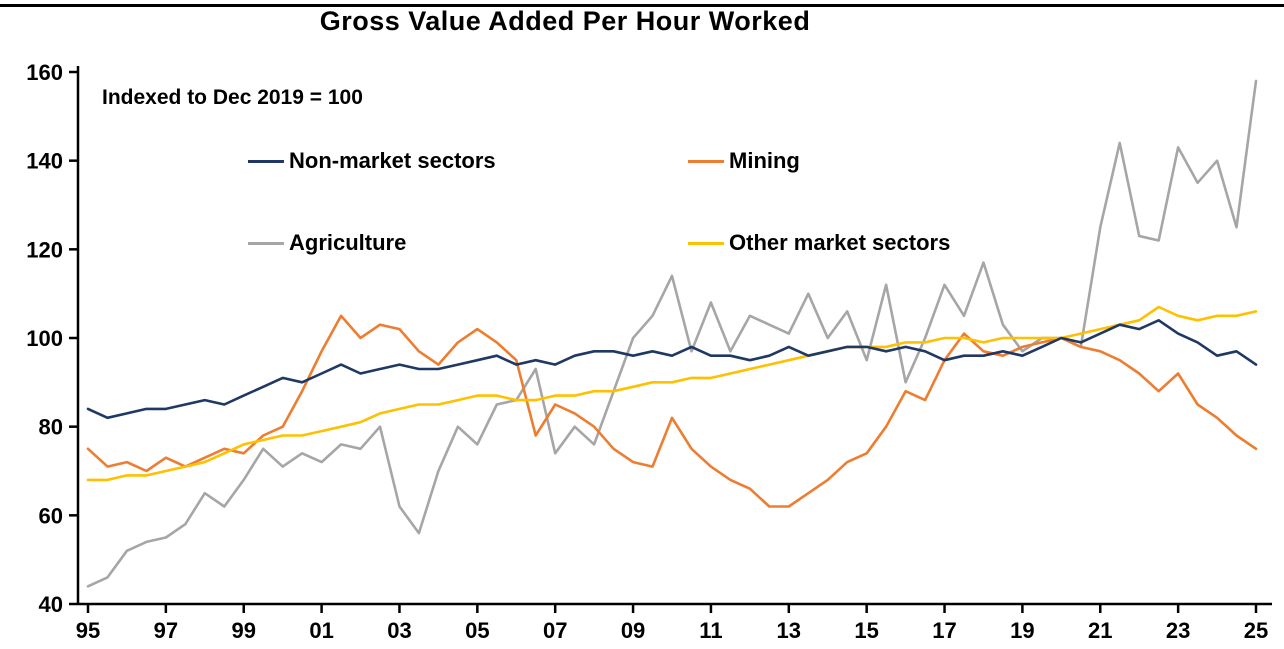  I want to click on legend-line-non-market-sectors, so click(266, 161).